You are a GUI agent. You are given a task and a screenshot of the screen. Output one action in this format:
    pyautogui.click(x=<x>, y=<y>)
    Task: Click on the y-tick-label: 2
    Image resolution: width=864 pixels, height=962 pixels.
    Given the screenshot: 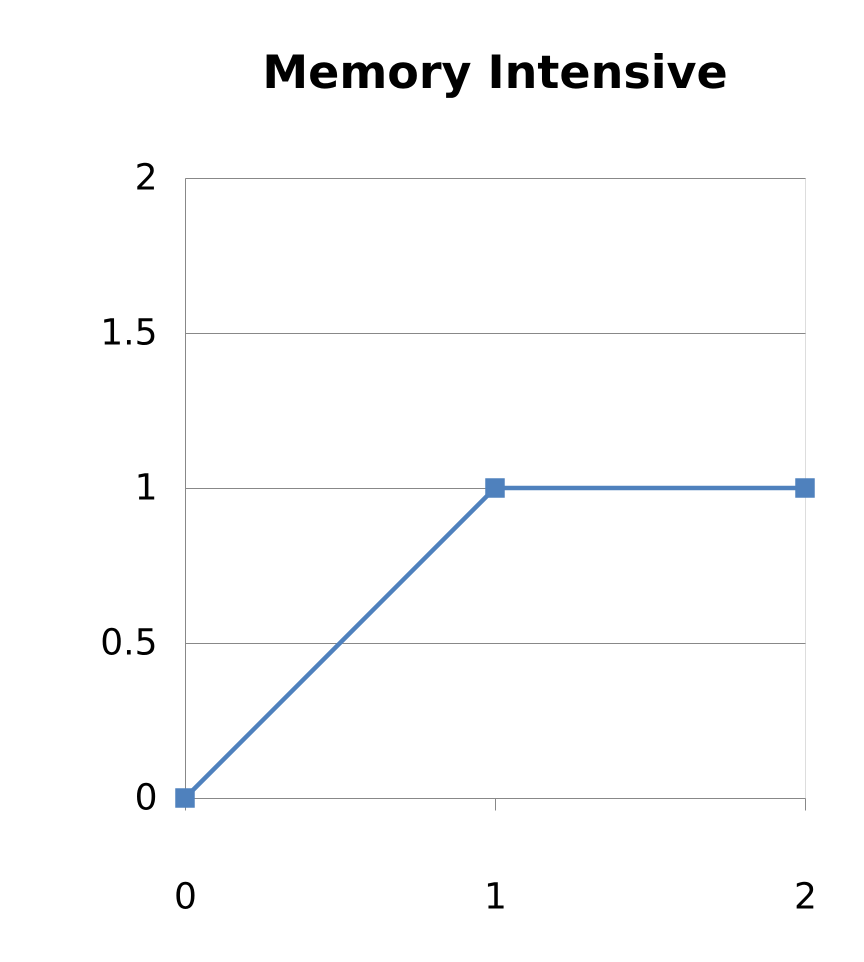 What is the action you would take?
    pyautogui.click(x=146, y=178)
    